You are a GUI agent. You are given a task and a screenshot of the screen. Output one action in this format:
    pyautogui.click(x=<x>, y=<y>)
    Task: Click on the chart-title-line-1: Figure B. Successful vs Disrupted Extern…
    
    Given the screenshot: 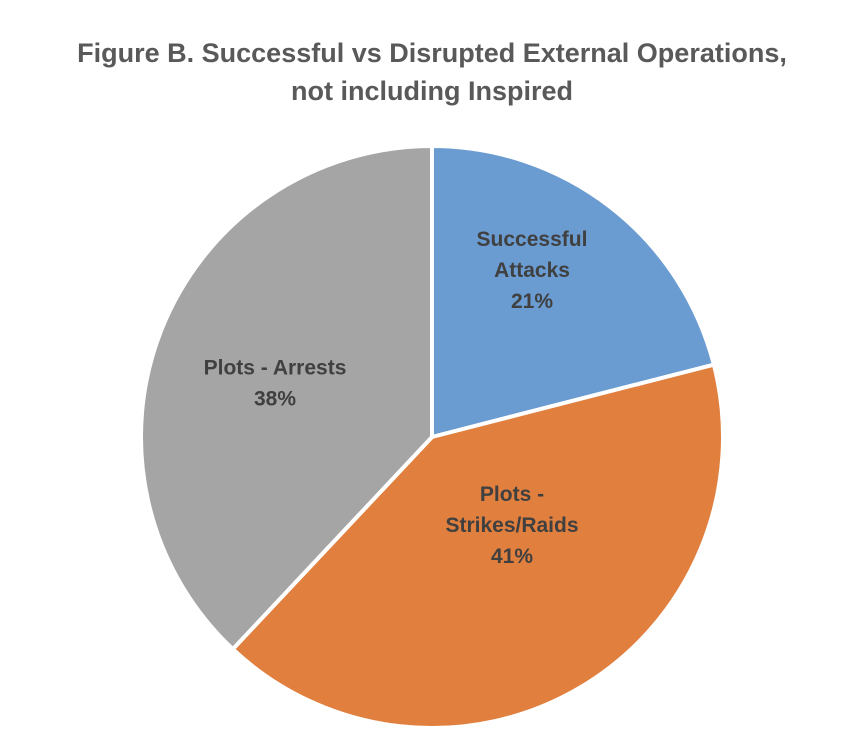 What is the action you would take?
    pyautogui.click(x=432, y=53)
    